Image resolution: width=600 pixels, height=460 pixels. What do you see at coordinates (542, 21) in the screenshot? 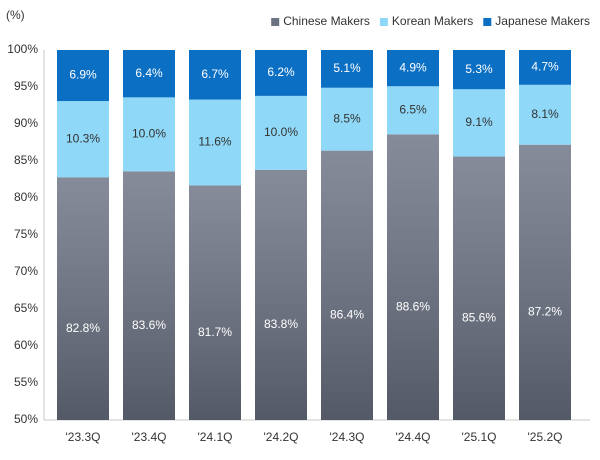
I see `legend-label: Japanese Makers` at bounding box center [542, 21].